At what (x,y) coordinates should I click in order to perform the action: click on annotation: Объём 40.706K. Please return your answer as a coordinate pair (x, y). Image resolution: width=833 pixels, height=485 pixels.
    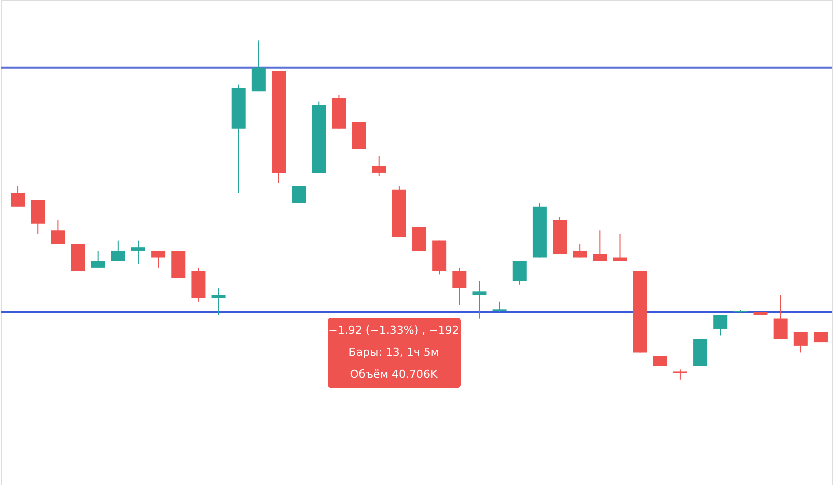
    Looking at the image, I should click on (394, 374).